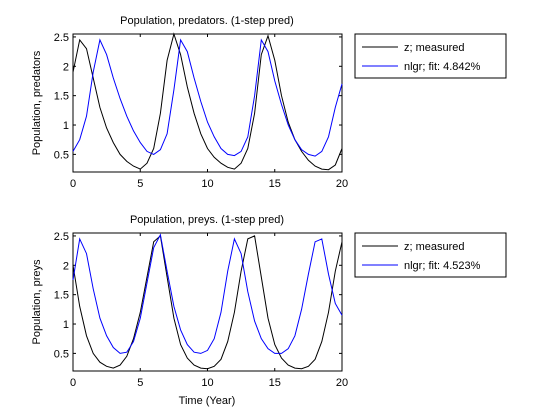  What do you see at coordinates (207, 21) in the screenshot?
I see `subplot-title: Population, predators. (1-step pred)` at bounding box center [207, 21].